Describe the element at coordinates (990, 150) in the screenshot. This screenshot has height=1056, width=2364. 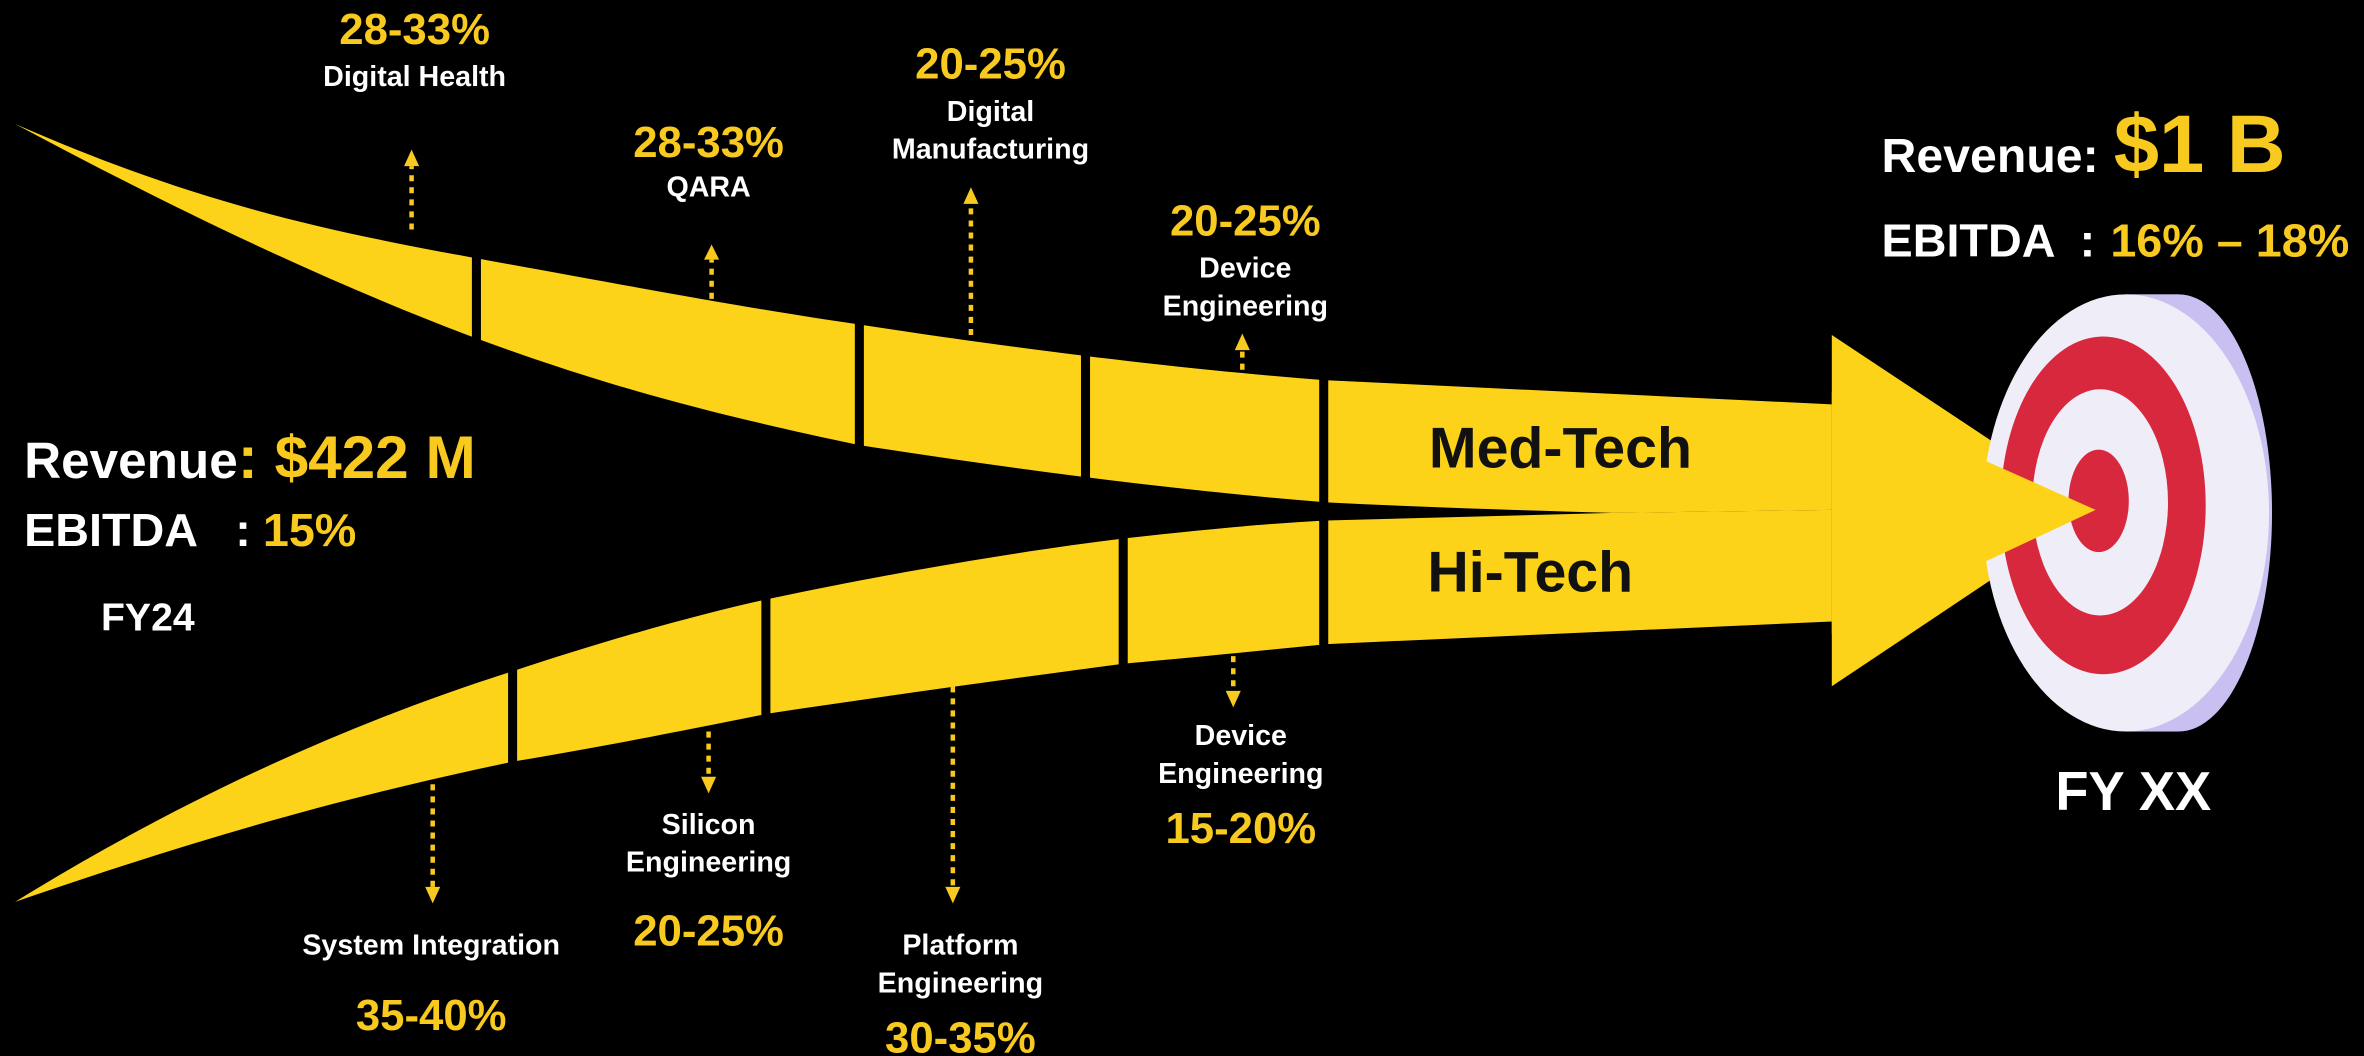
I see `segment-name: Manufacturing` at that location.